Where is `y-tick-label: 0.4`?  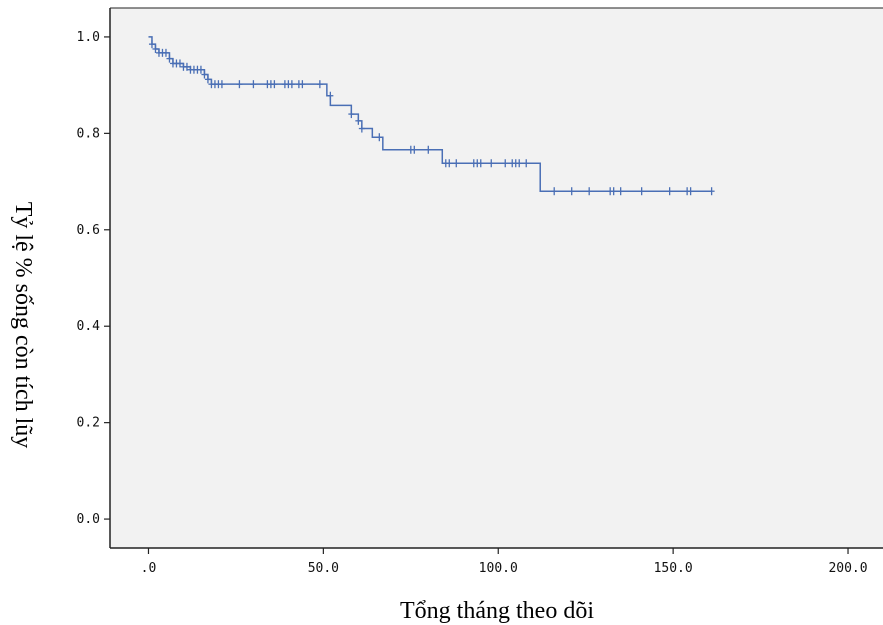 y-tick-label: 0.4 is located at coordinates (89, 326).